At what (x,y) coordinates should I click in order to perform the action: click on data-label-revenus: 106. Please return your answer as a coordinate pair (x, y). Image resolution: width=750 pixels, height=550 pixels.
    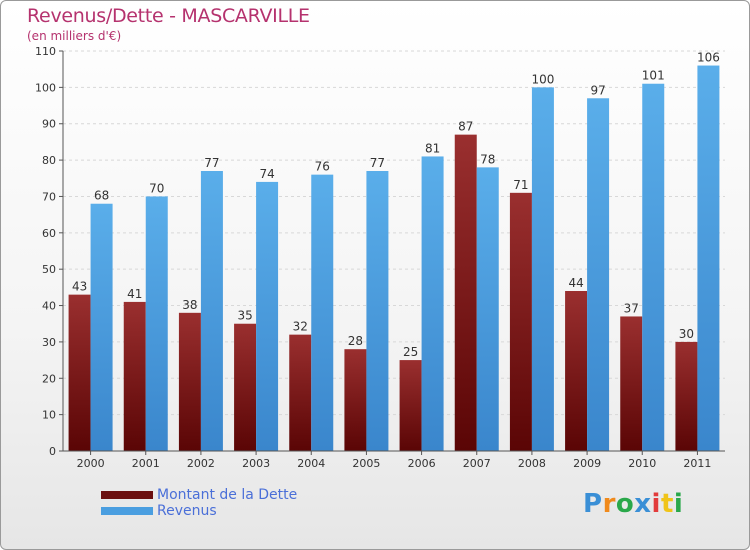
    Looking at the image, I should click on (708, 58).